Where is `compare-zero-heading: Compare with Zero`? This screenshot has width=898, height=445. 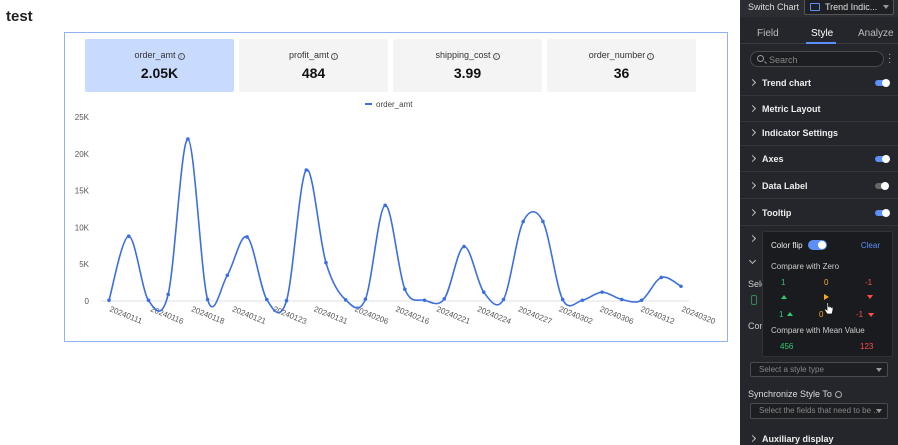
compare-zero-heading: Compare with Zero is located at coordinates (805, 266).